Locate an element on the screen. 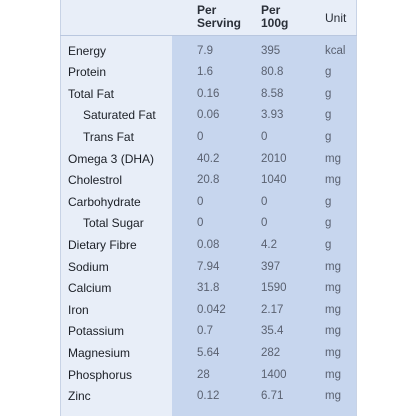  per-100g-value: 282 is located at coordinates (271, 352).